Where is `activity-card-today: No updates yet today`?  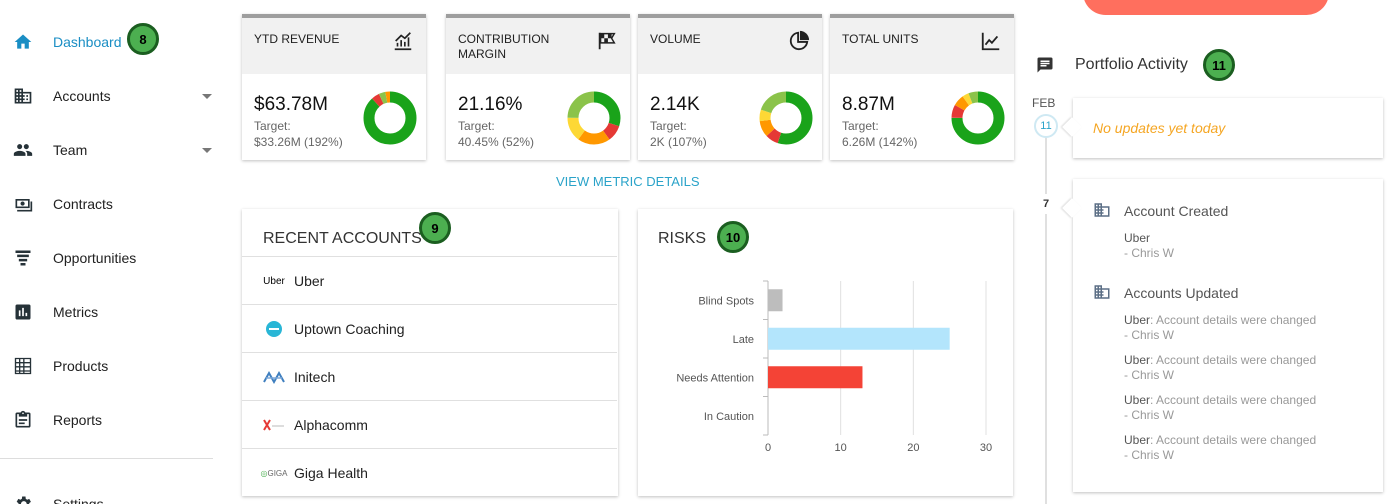
activity-card-today: No updates yet today is located at coordinates (1228, 128).